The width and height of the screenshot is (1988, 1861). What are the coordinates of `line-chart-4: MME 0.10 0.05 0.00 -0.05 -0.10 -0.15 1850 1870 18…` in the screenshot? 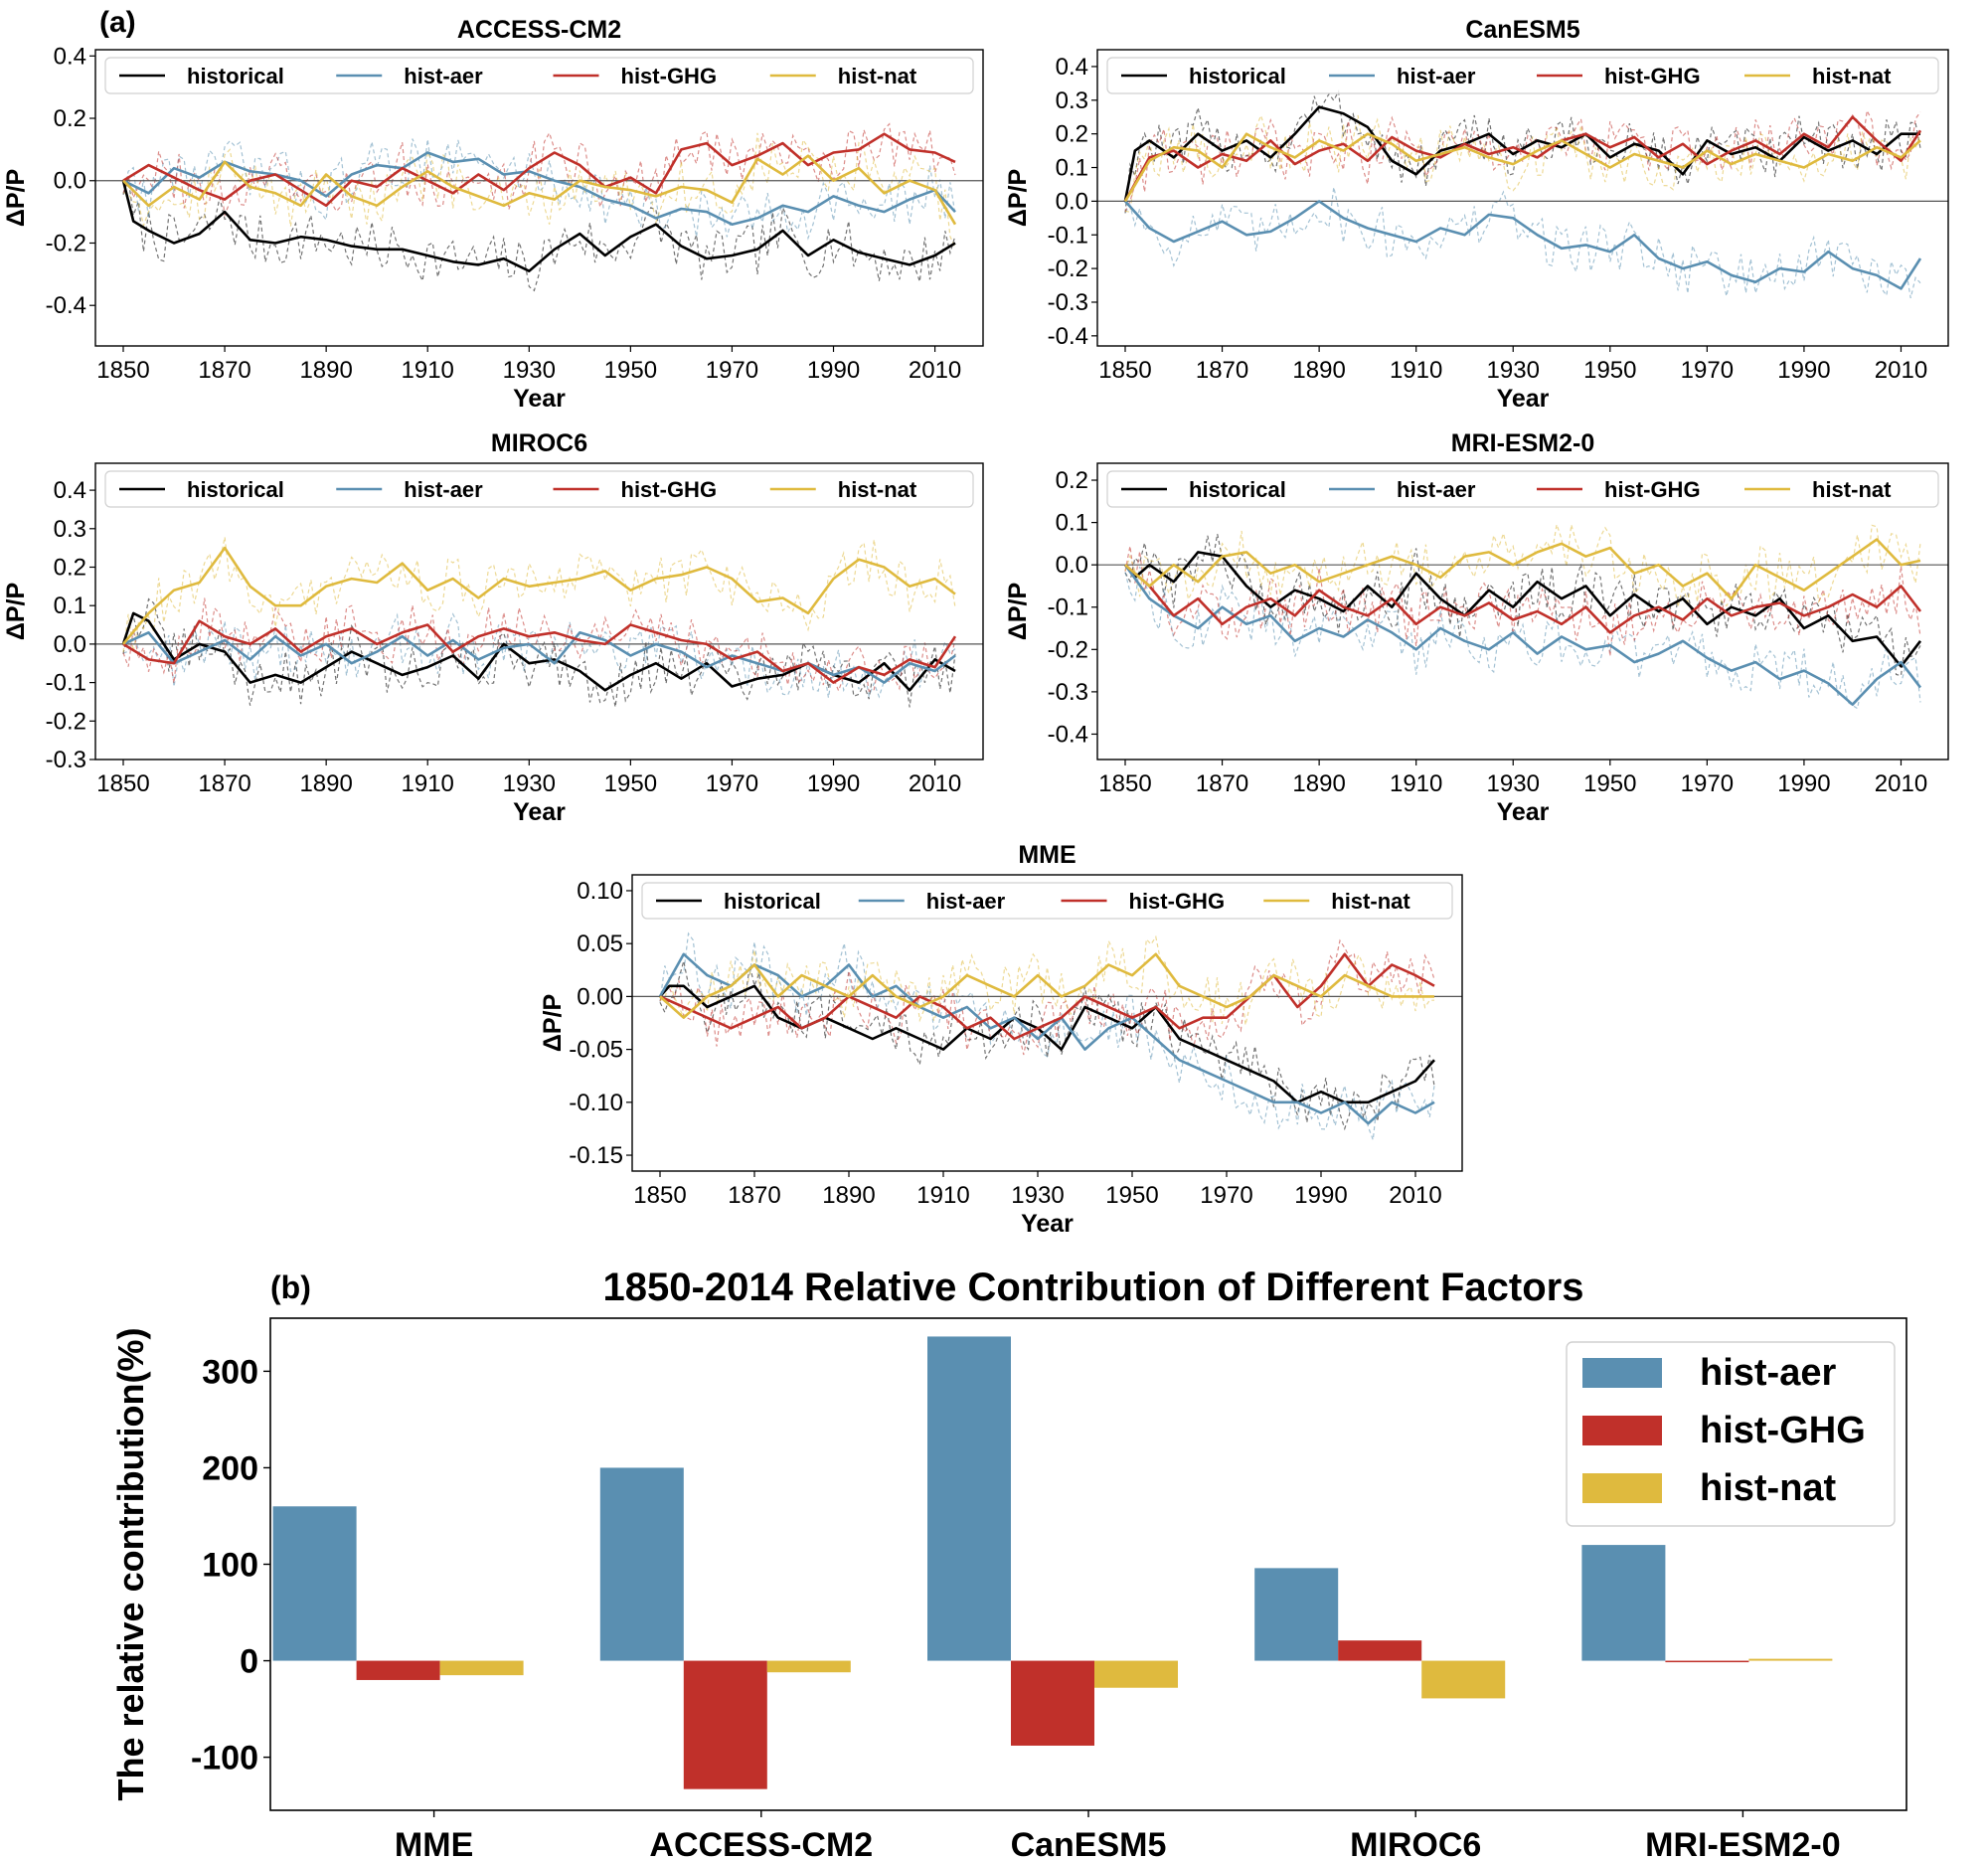 It's located at (1001, 1039).